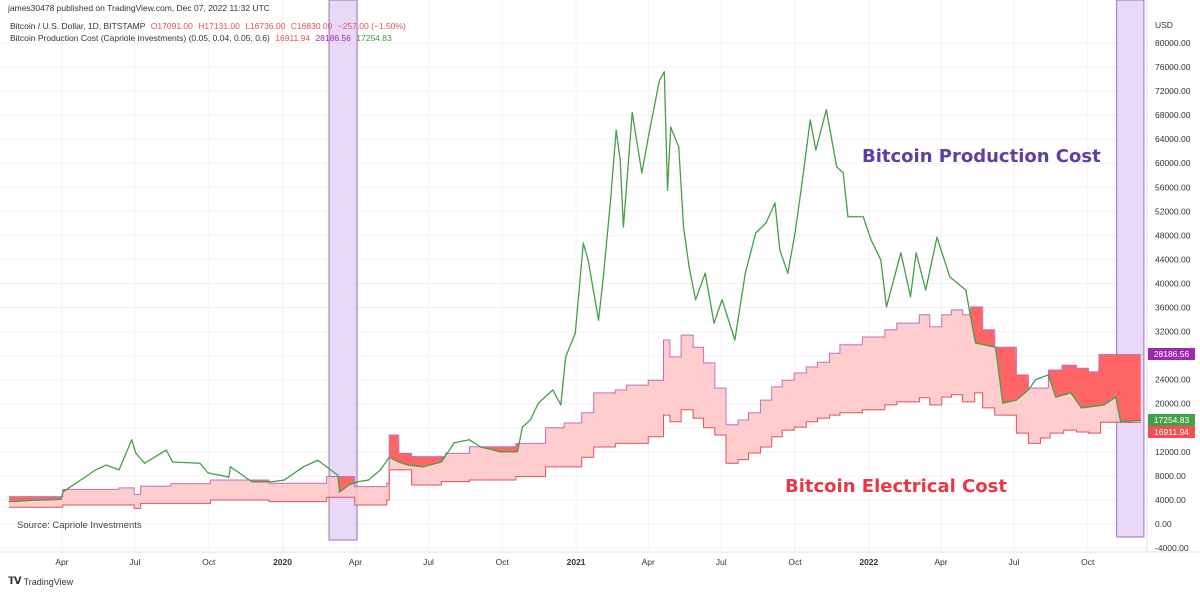 This screenshot has height=593, width=1200. Describe the element at coordinates (1173, 91) in the screenshot. I see `y-tick-label: 72000.00` at that location.